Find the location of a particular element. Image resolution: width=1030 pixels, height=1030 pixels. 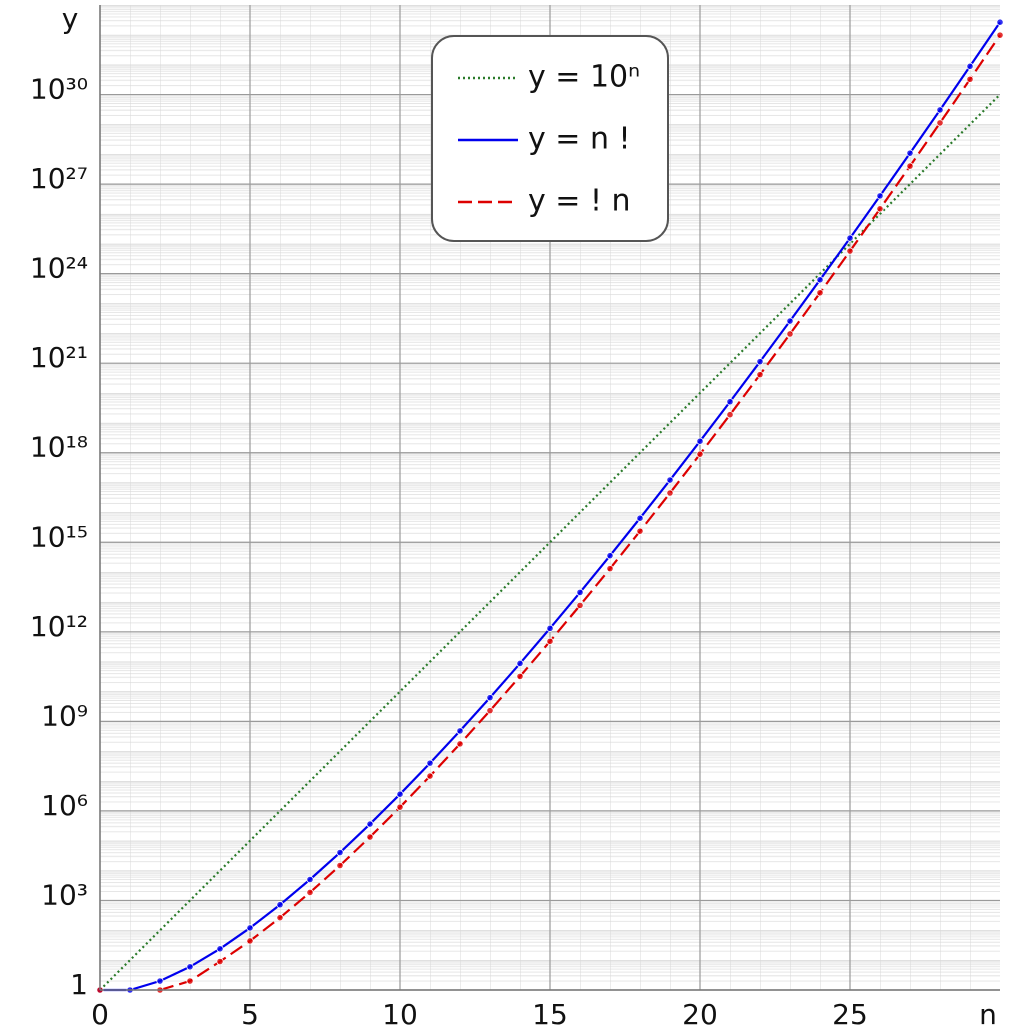

y-tick-label: 1 is located at coordinates (79, 984).